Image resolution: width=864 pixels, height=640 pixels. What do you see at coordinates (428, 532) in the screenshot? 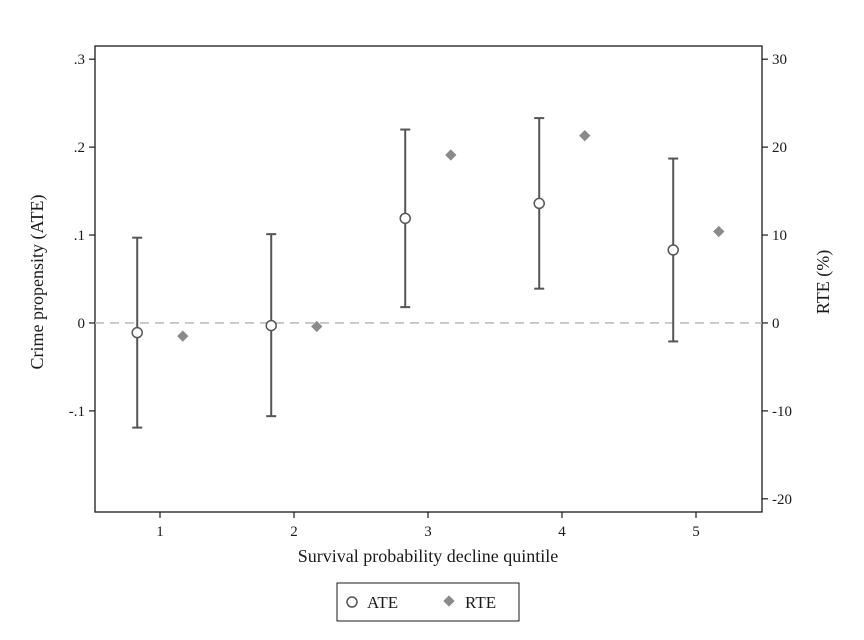
I see `x-tick-label: 3` at bounding box center [428, 532].